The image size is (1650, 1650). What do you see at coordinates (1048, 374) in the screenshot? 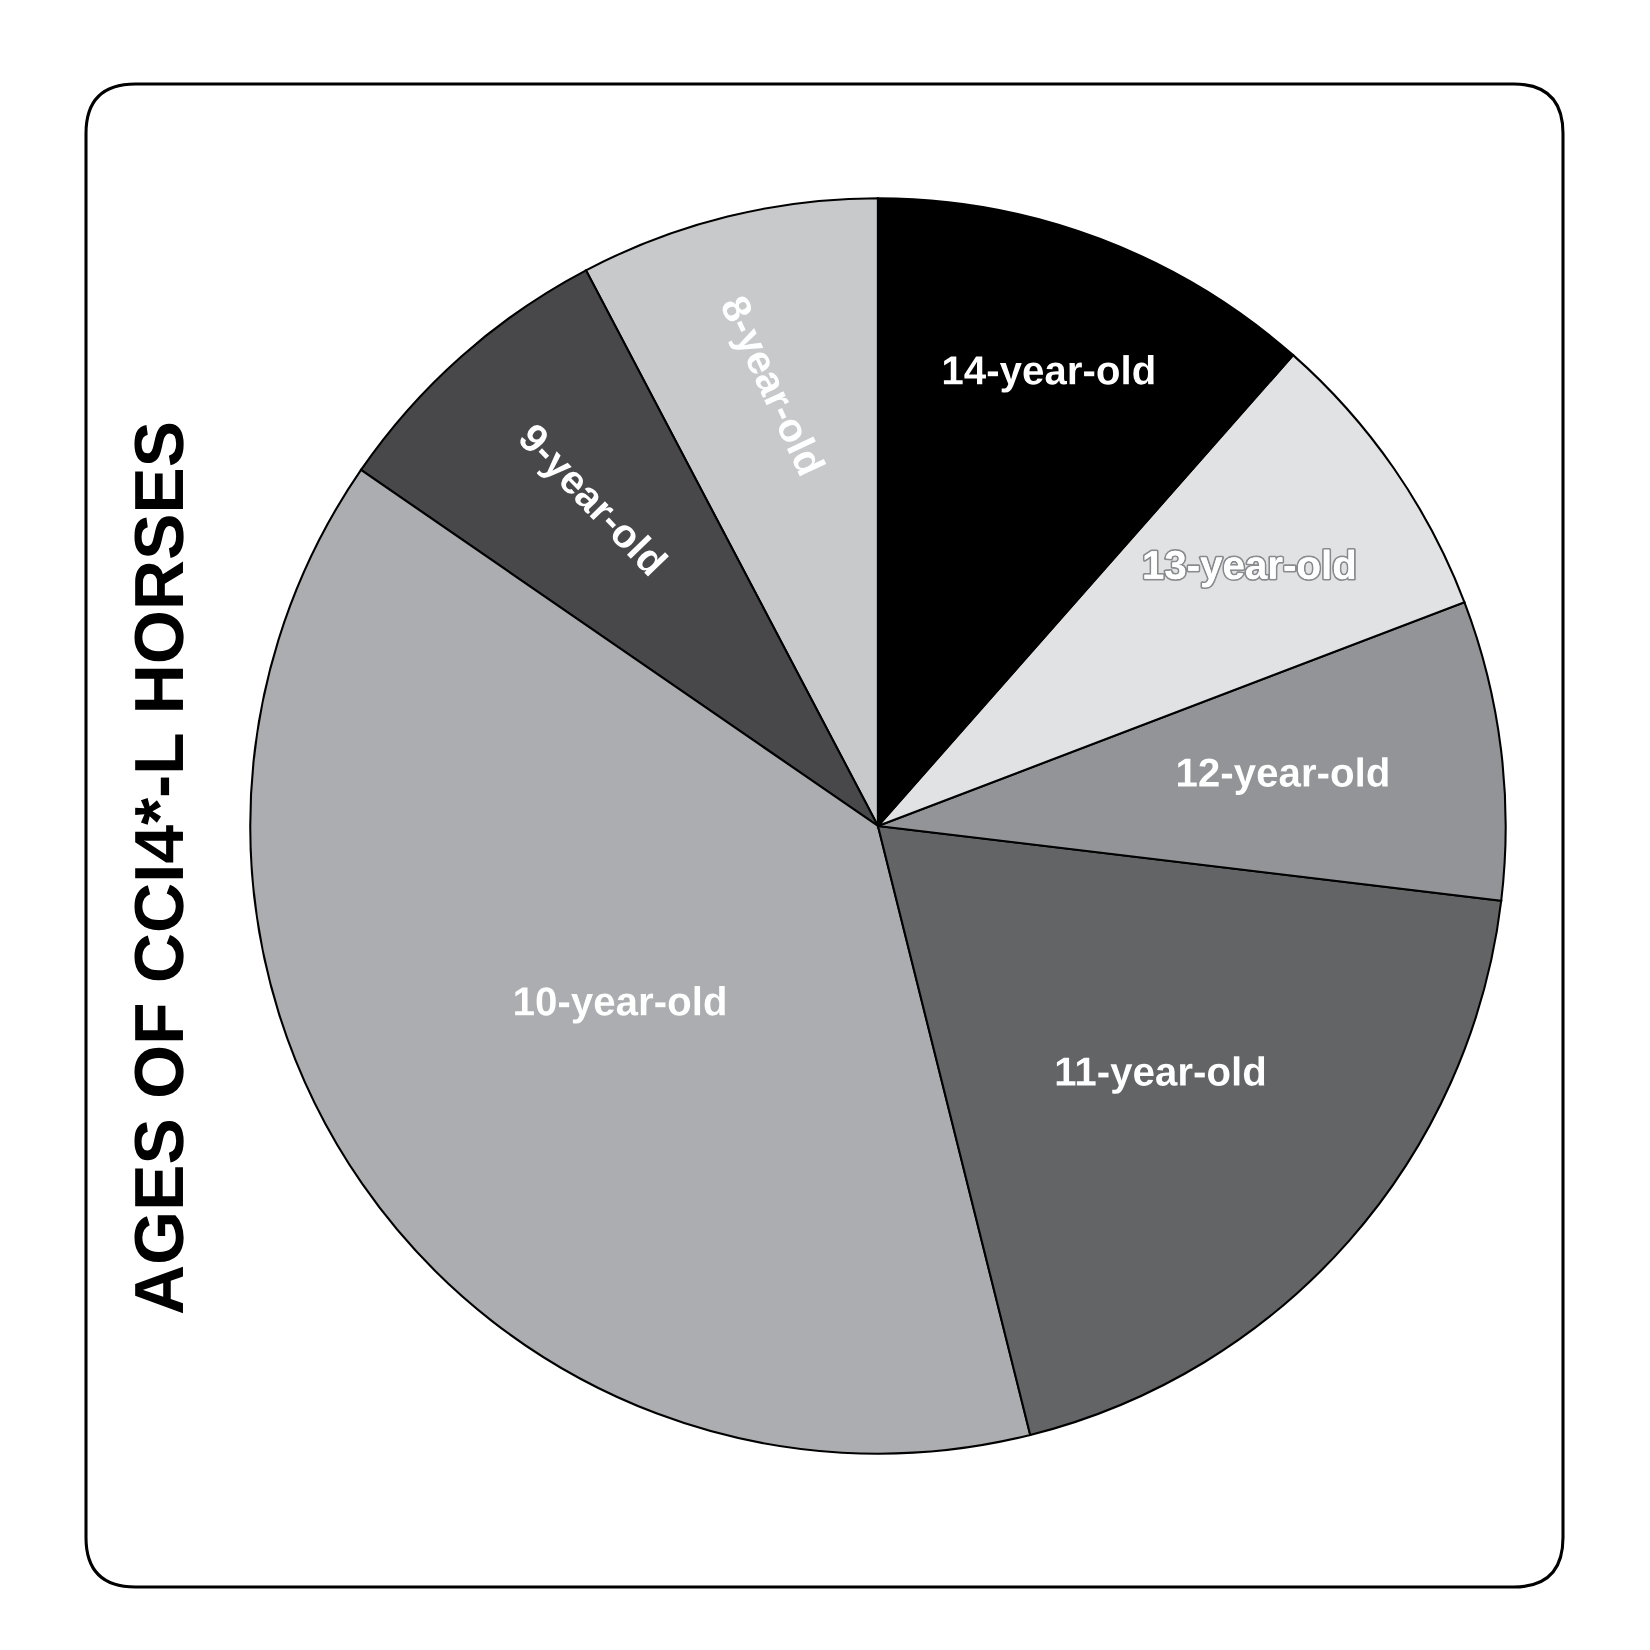
I see `slice-label: 14-year-old` at bounding box center [1048, 374].